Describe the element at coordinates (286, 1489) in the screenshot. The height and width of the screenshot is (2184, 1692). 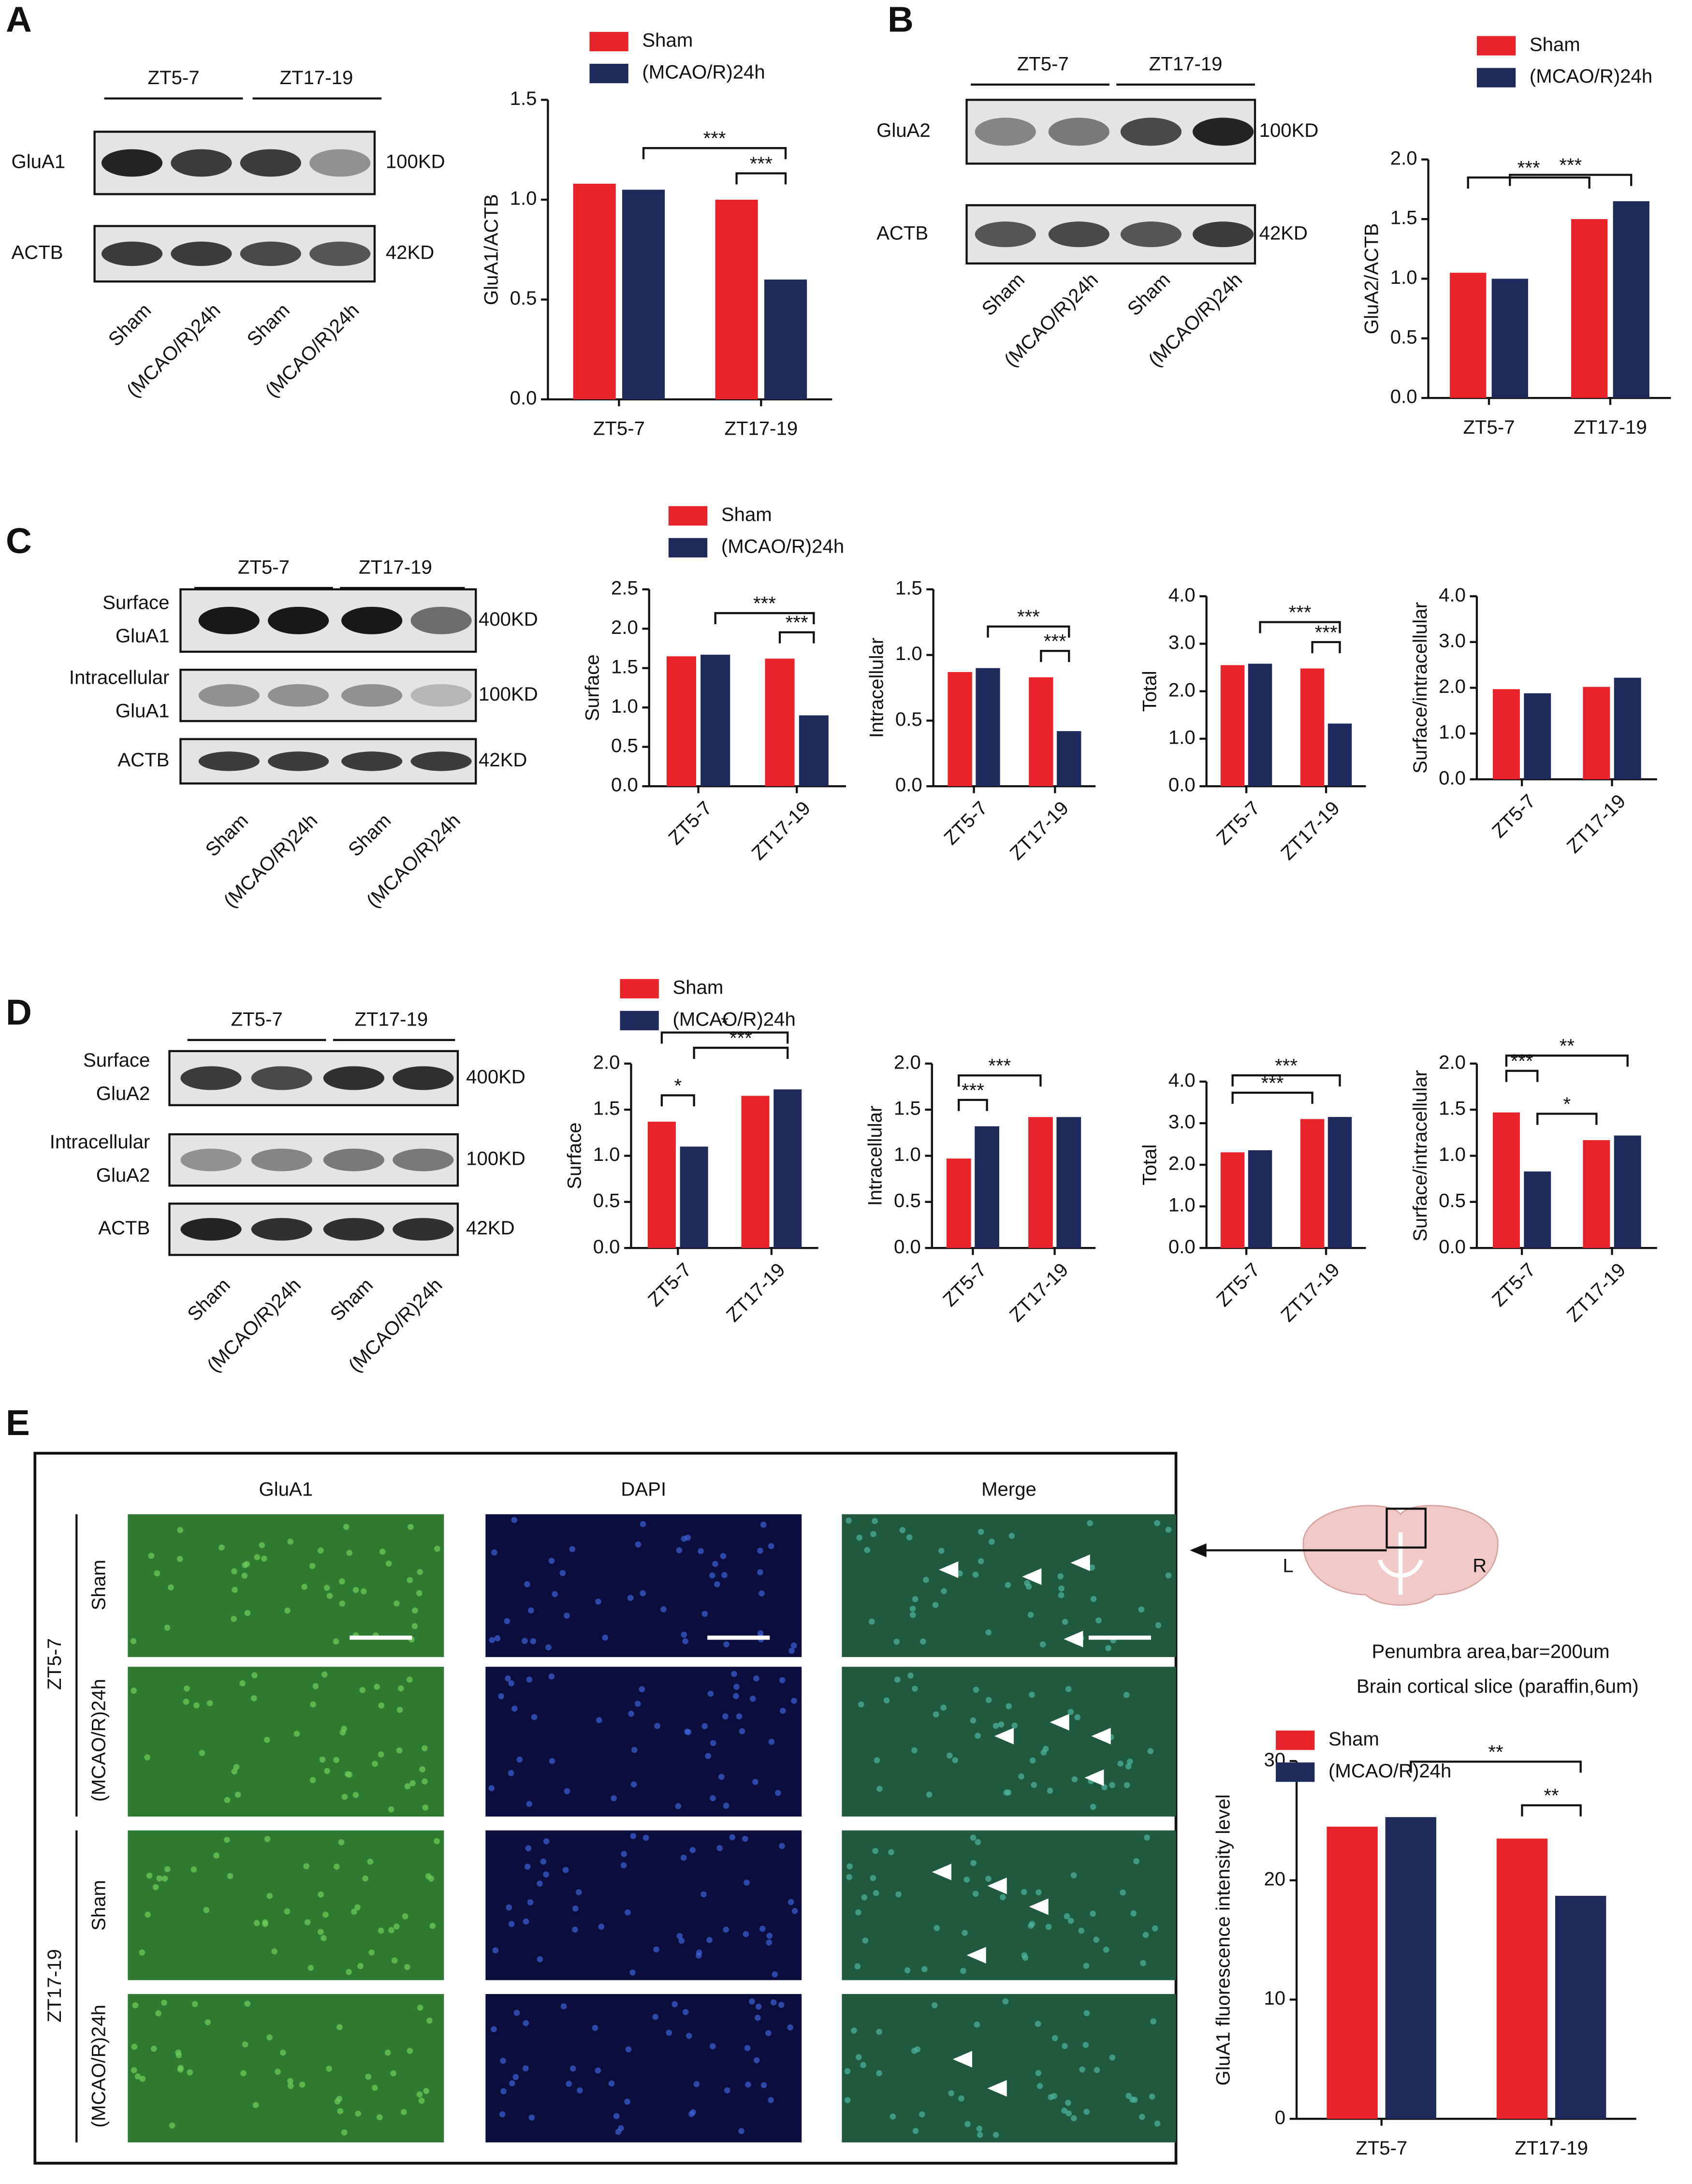
I see `column-header: GluA1` at that location.